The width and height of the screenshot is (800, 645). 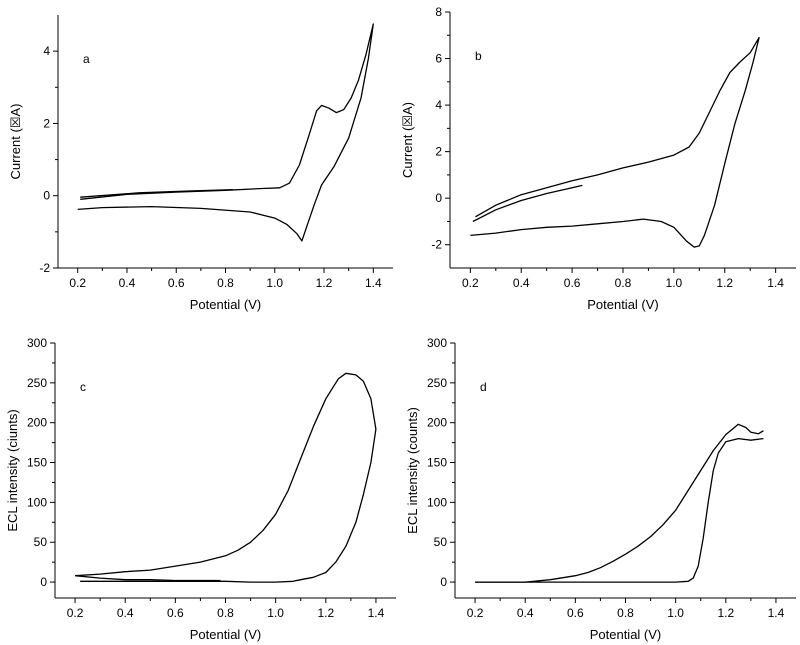 What do you see at coordinates (438, 12) in the screenshot?
I see `y-tick-label: 8` at bounding box center [438, 12].